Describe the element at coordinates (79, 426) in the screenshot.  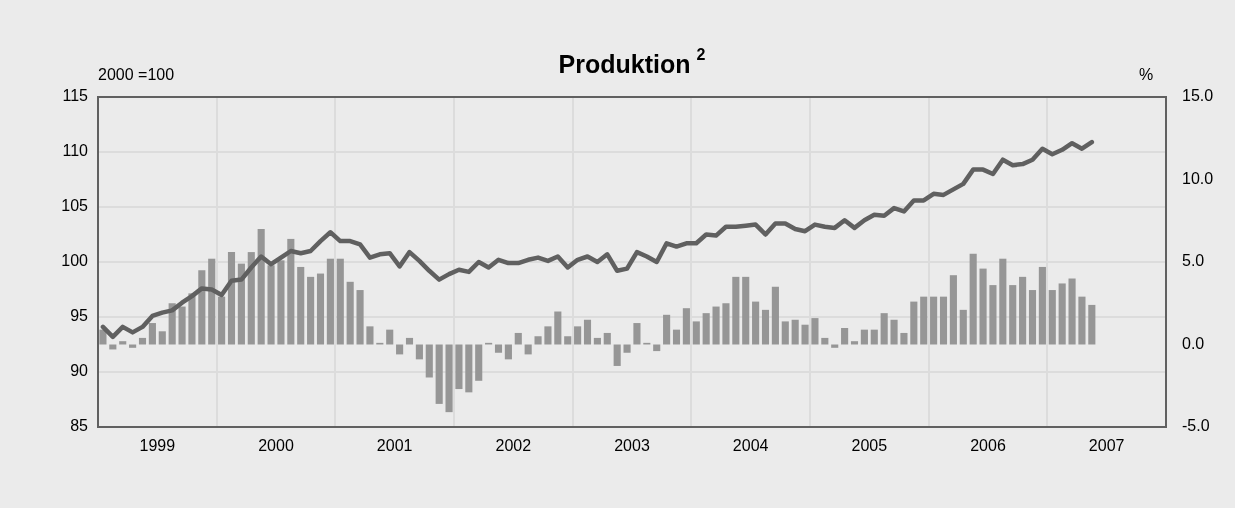
I see `y-tick-label: 85` at that location.